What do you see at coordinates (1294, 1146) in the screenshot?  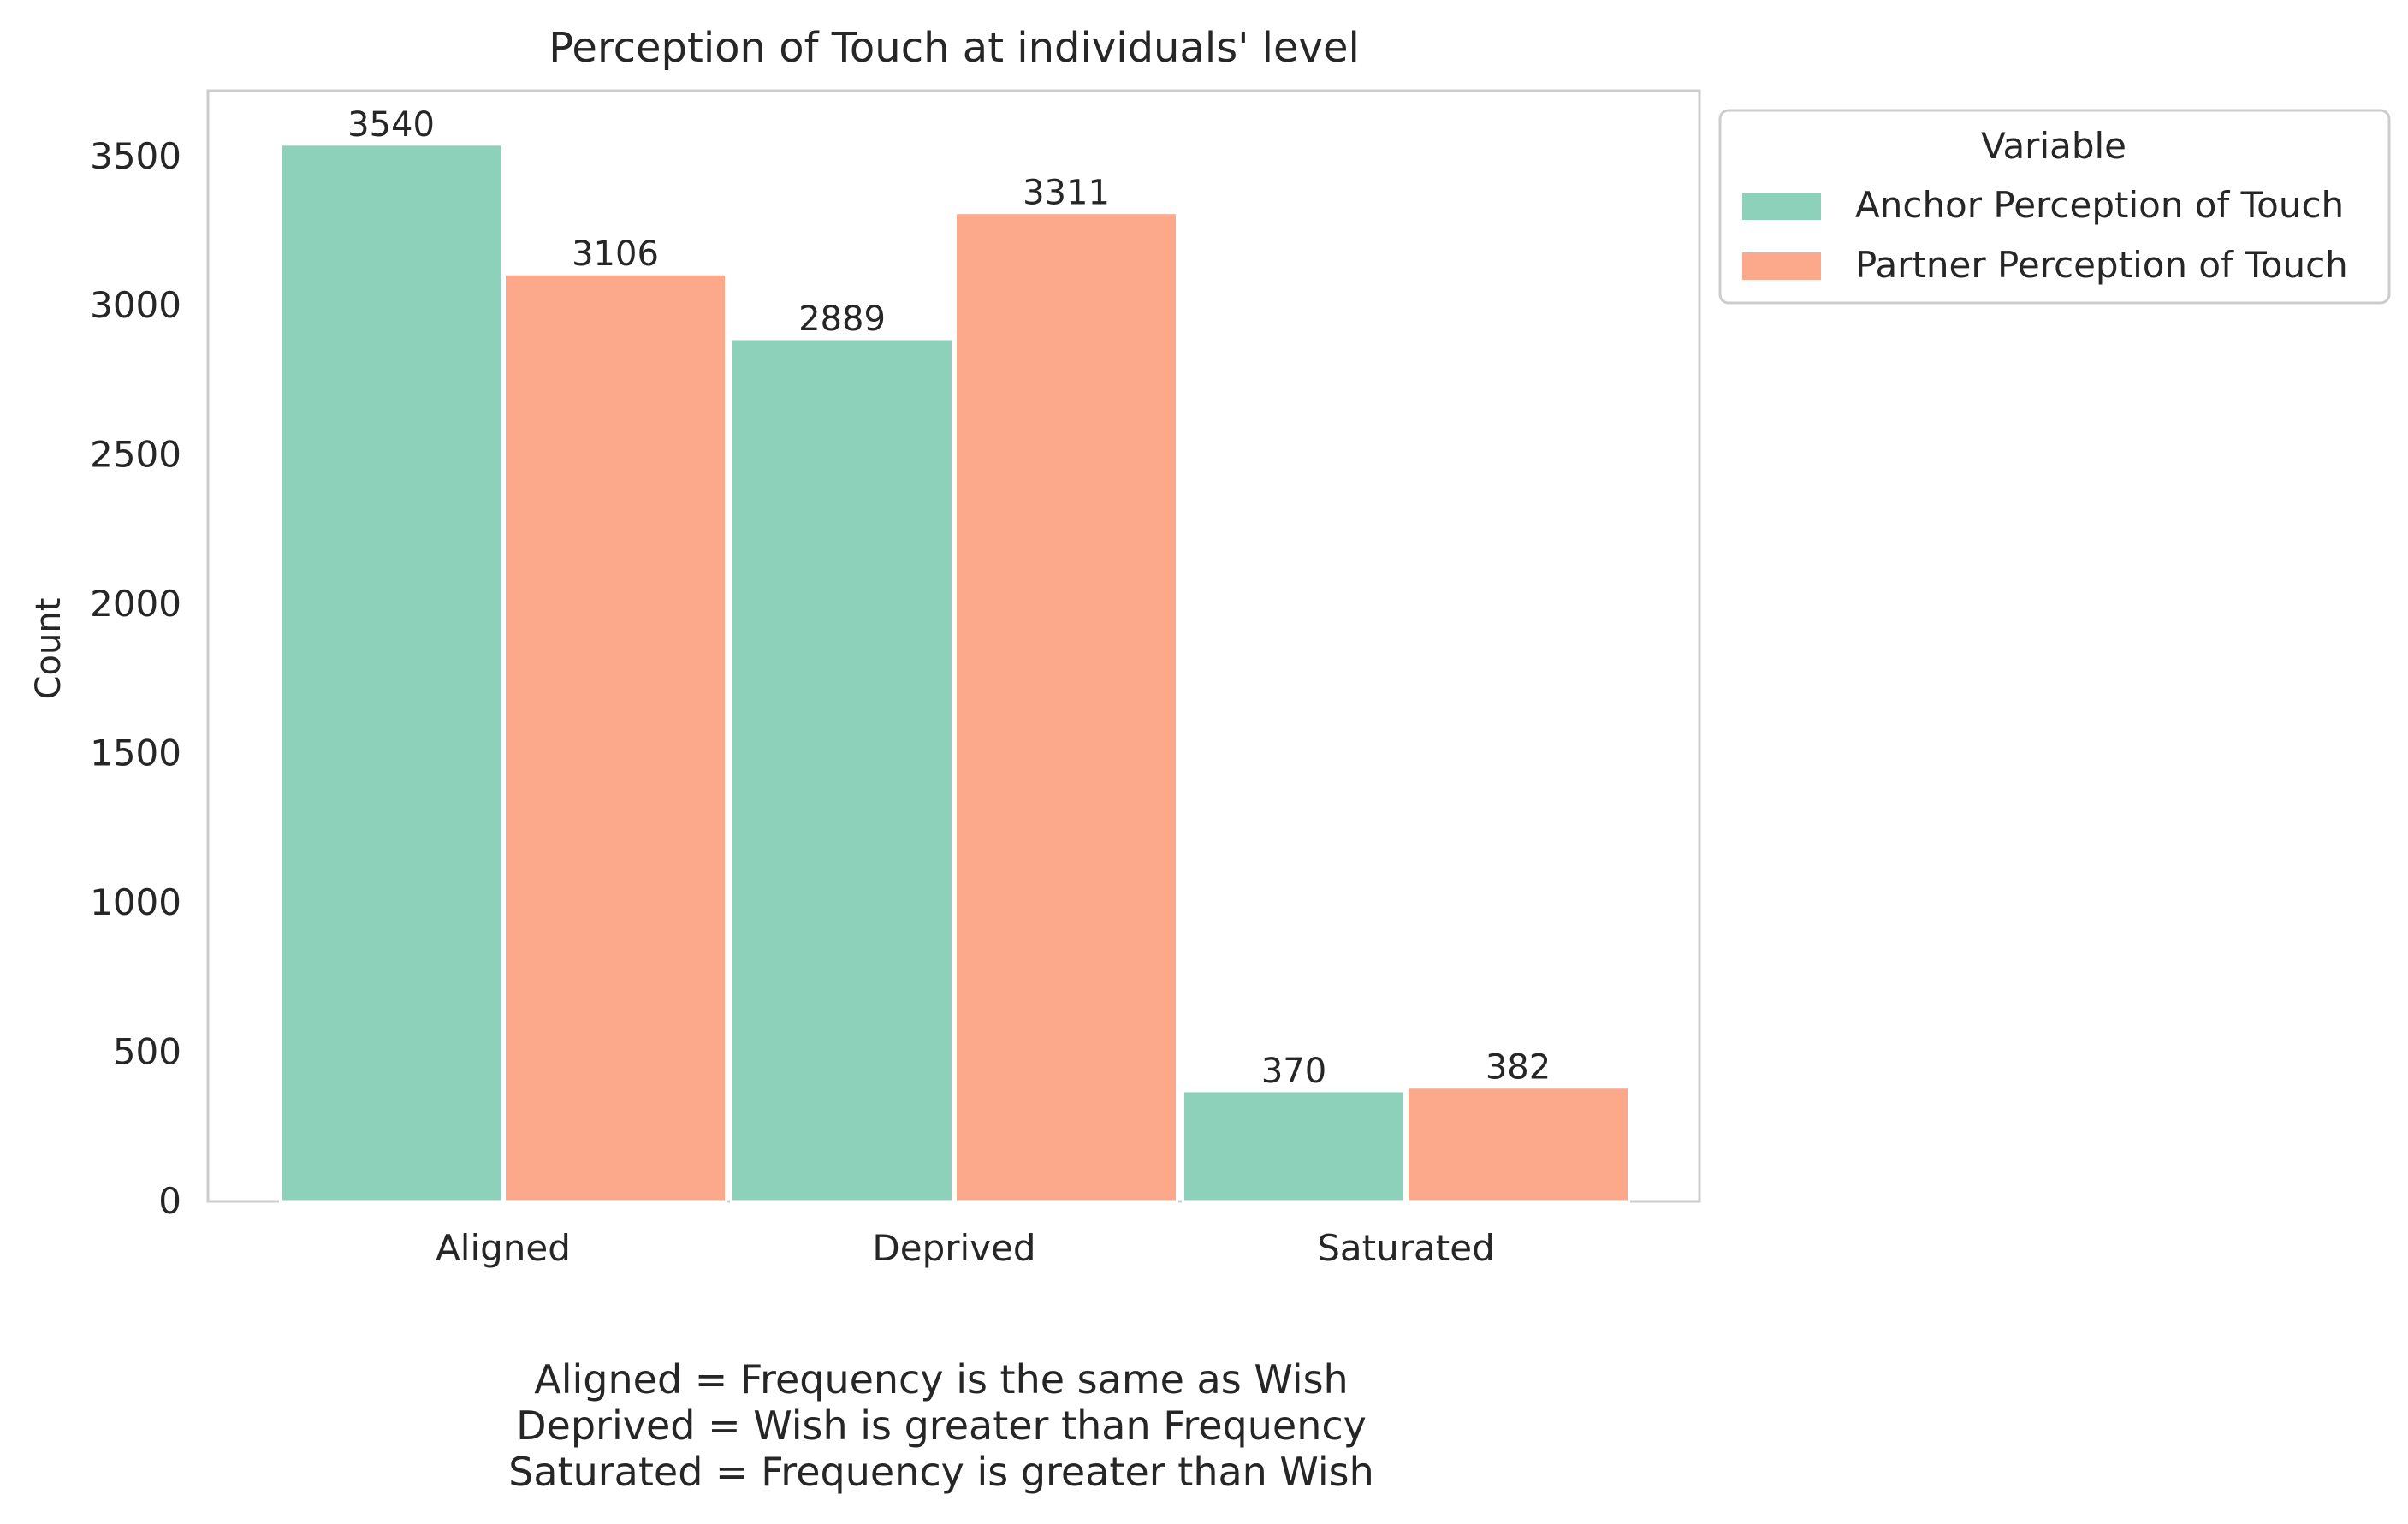 I see `bar-anchor-saturated` at bounding box center [1294, 1146].